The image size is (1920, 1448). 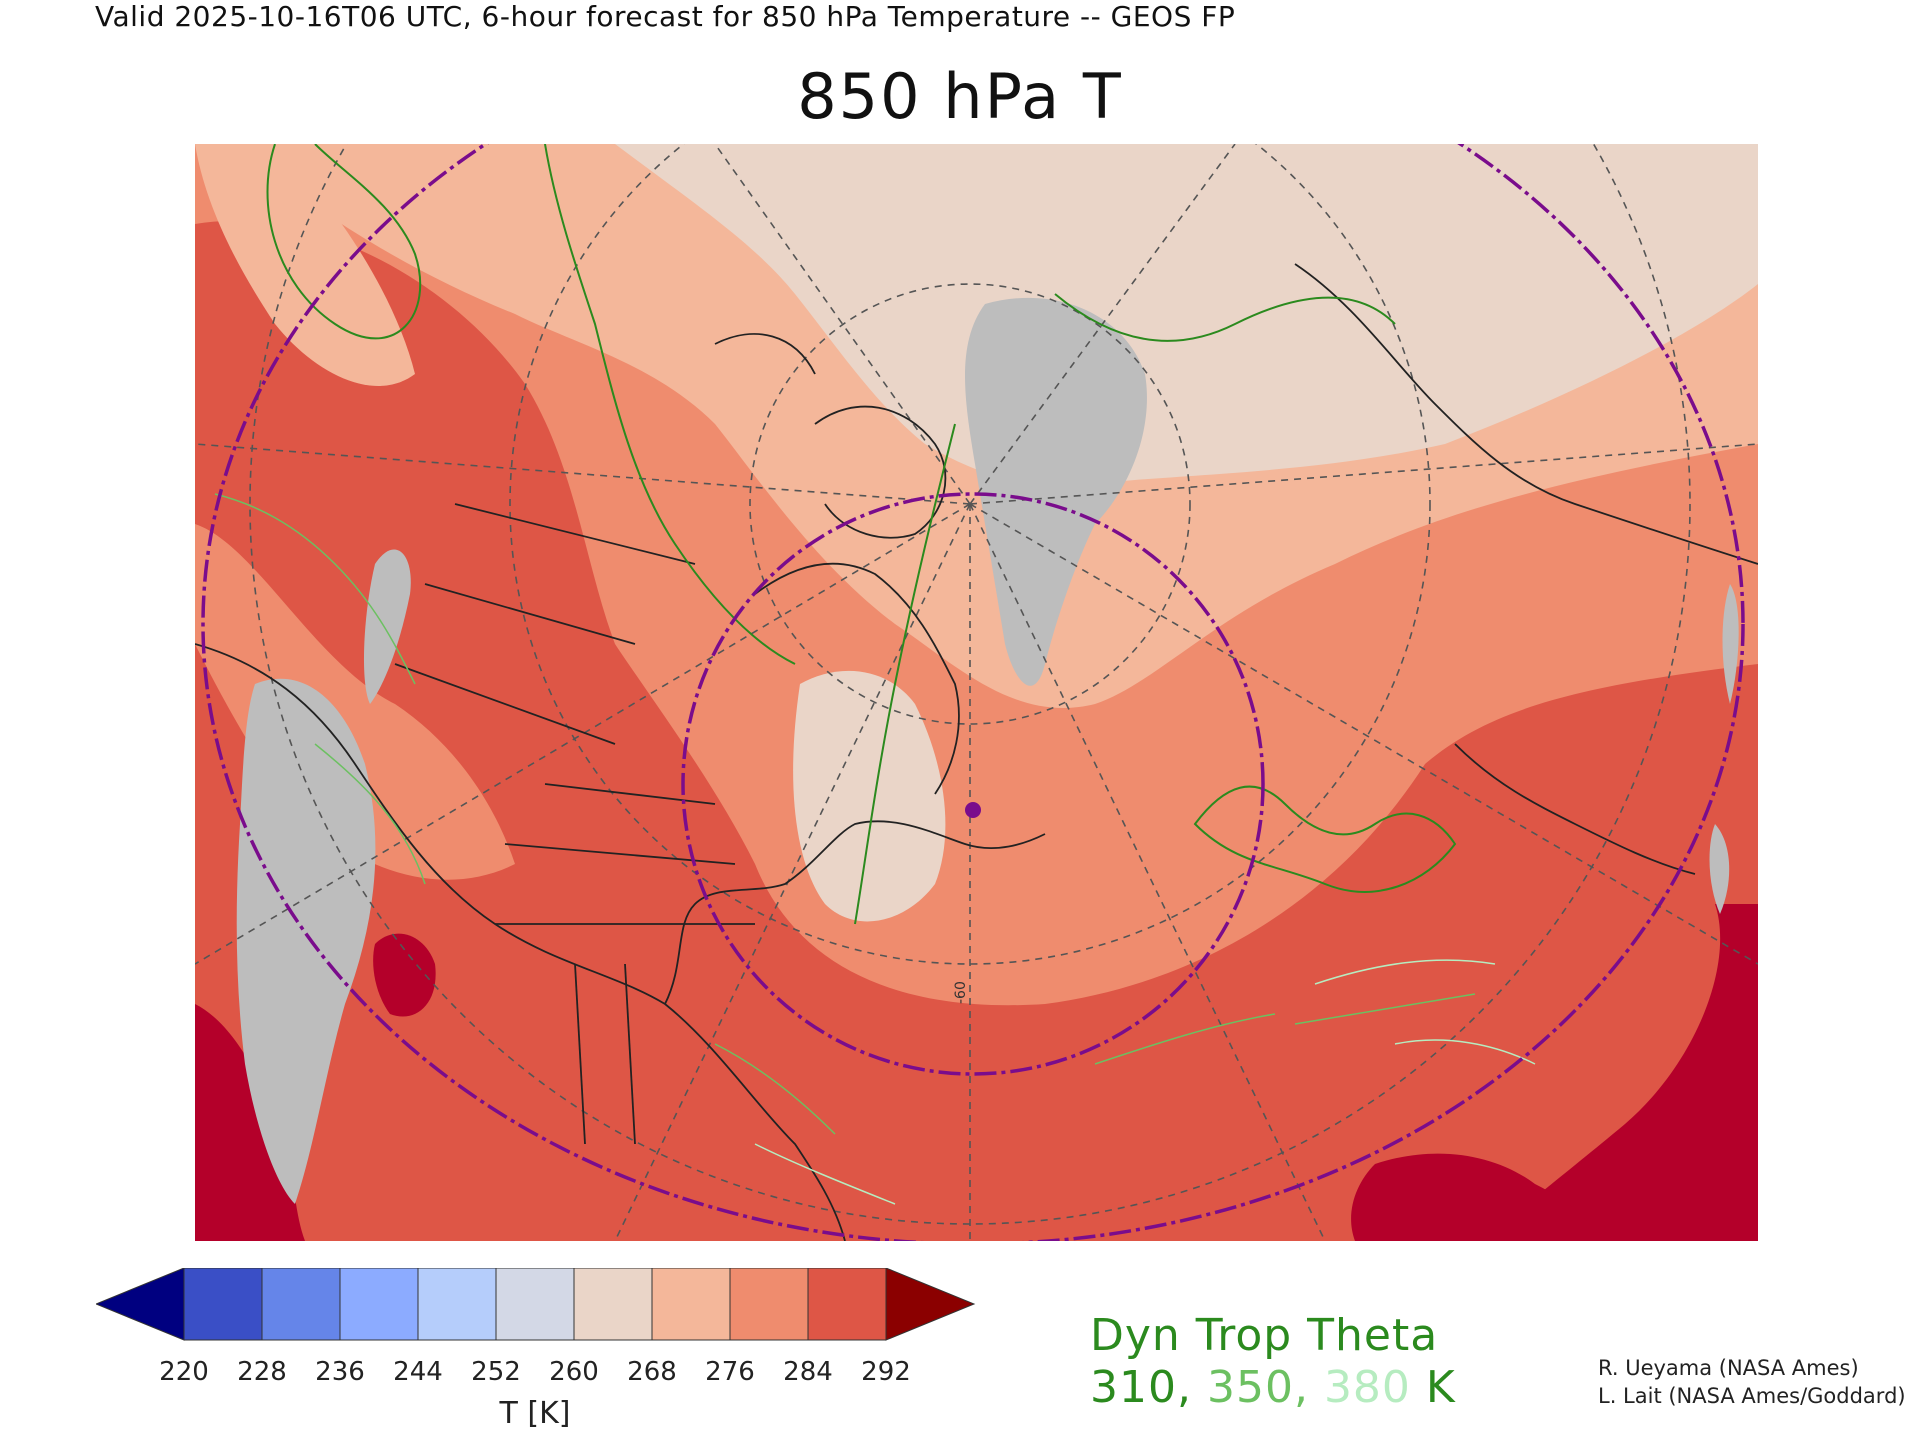 What do you see at coordinates (184, 1372) in the screenshot?
I see `colorbar-tick-label: 220` at bounding box center [184, 1372].